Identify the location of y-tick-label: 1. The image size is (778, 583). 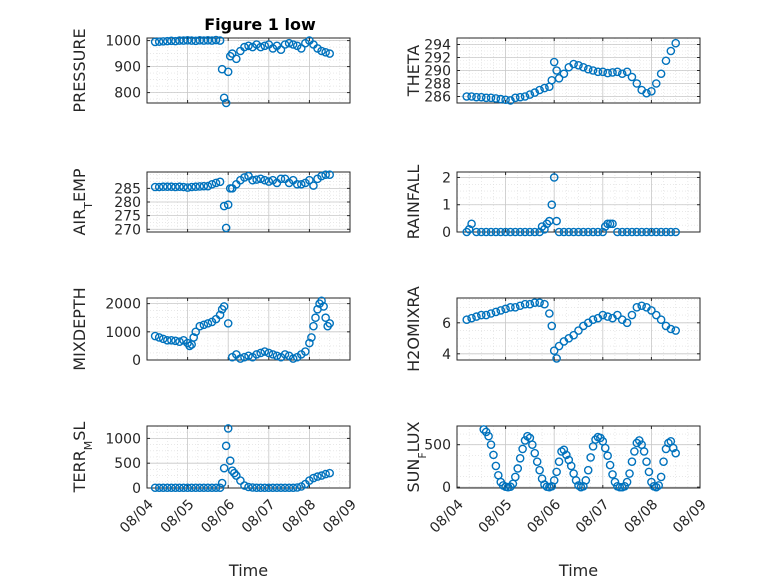
(446, 206).